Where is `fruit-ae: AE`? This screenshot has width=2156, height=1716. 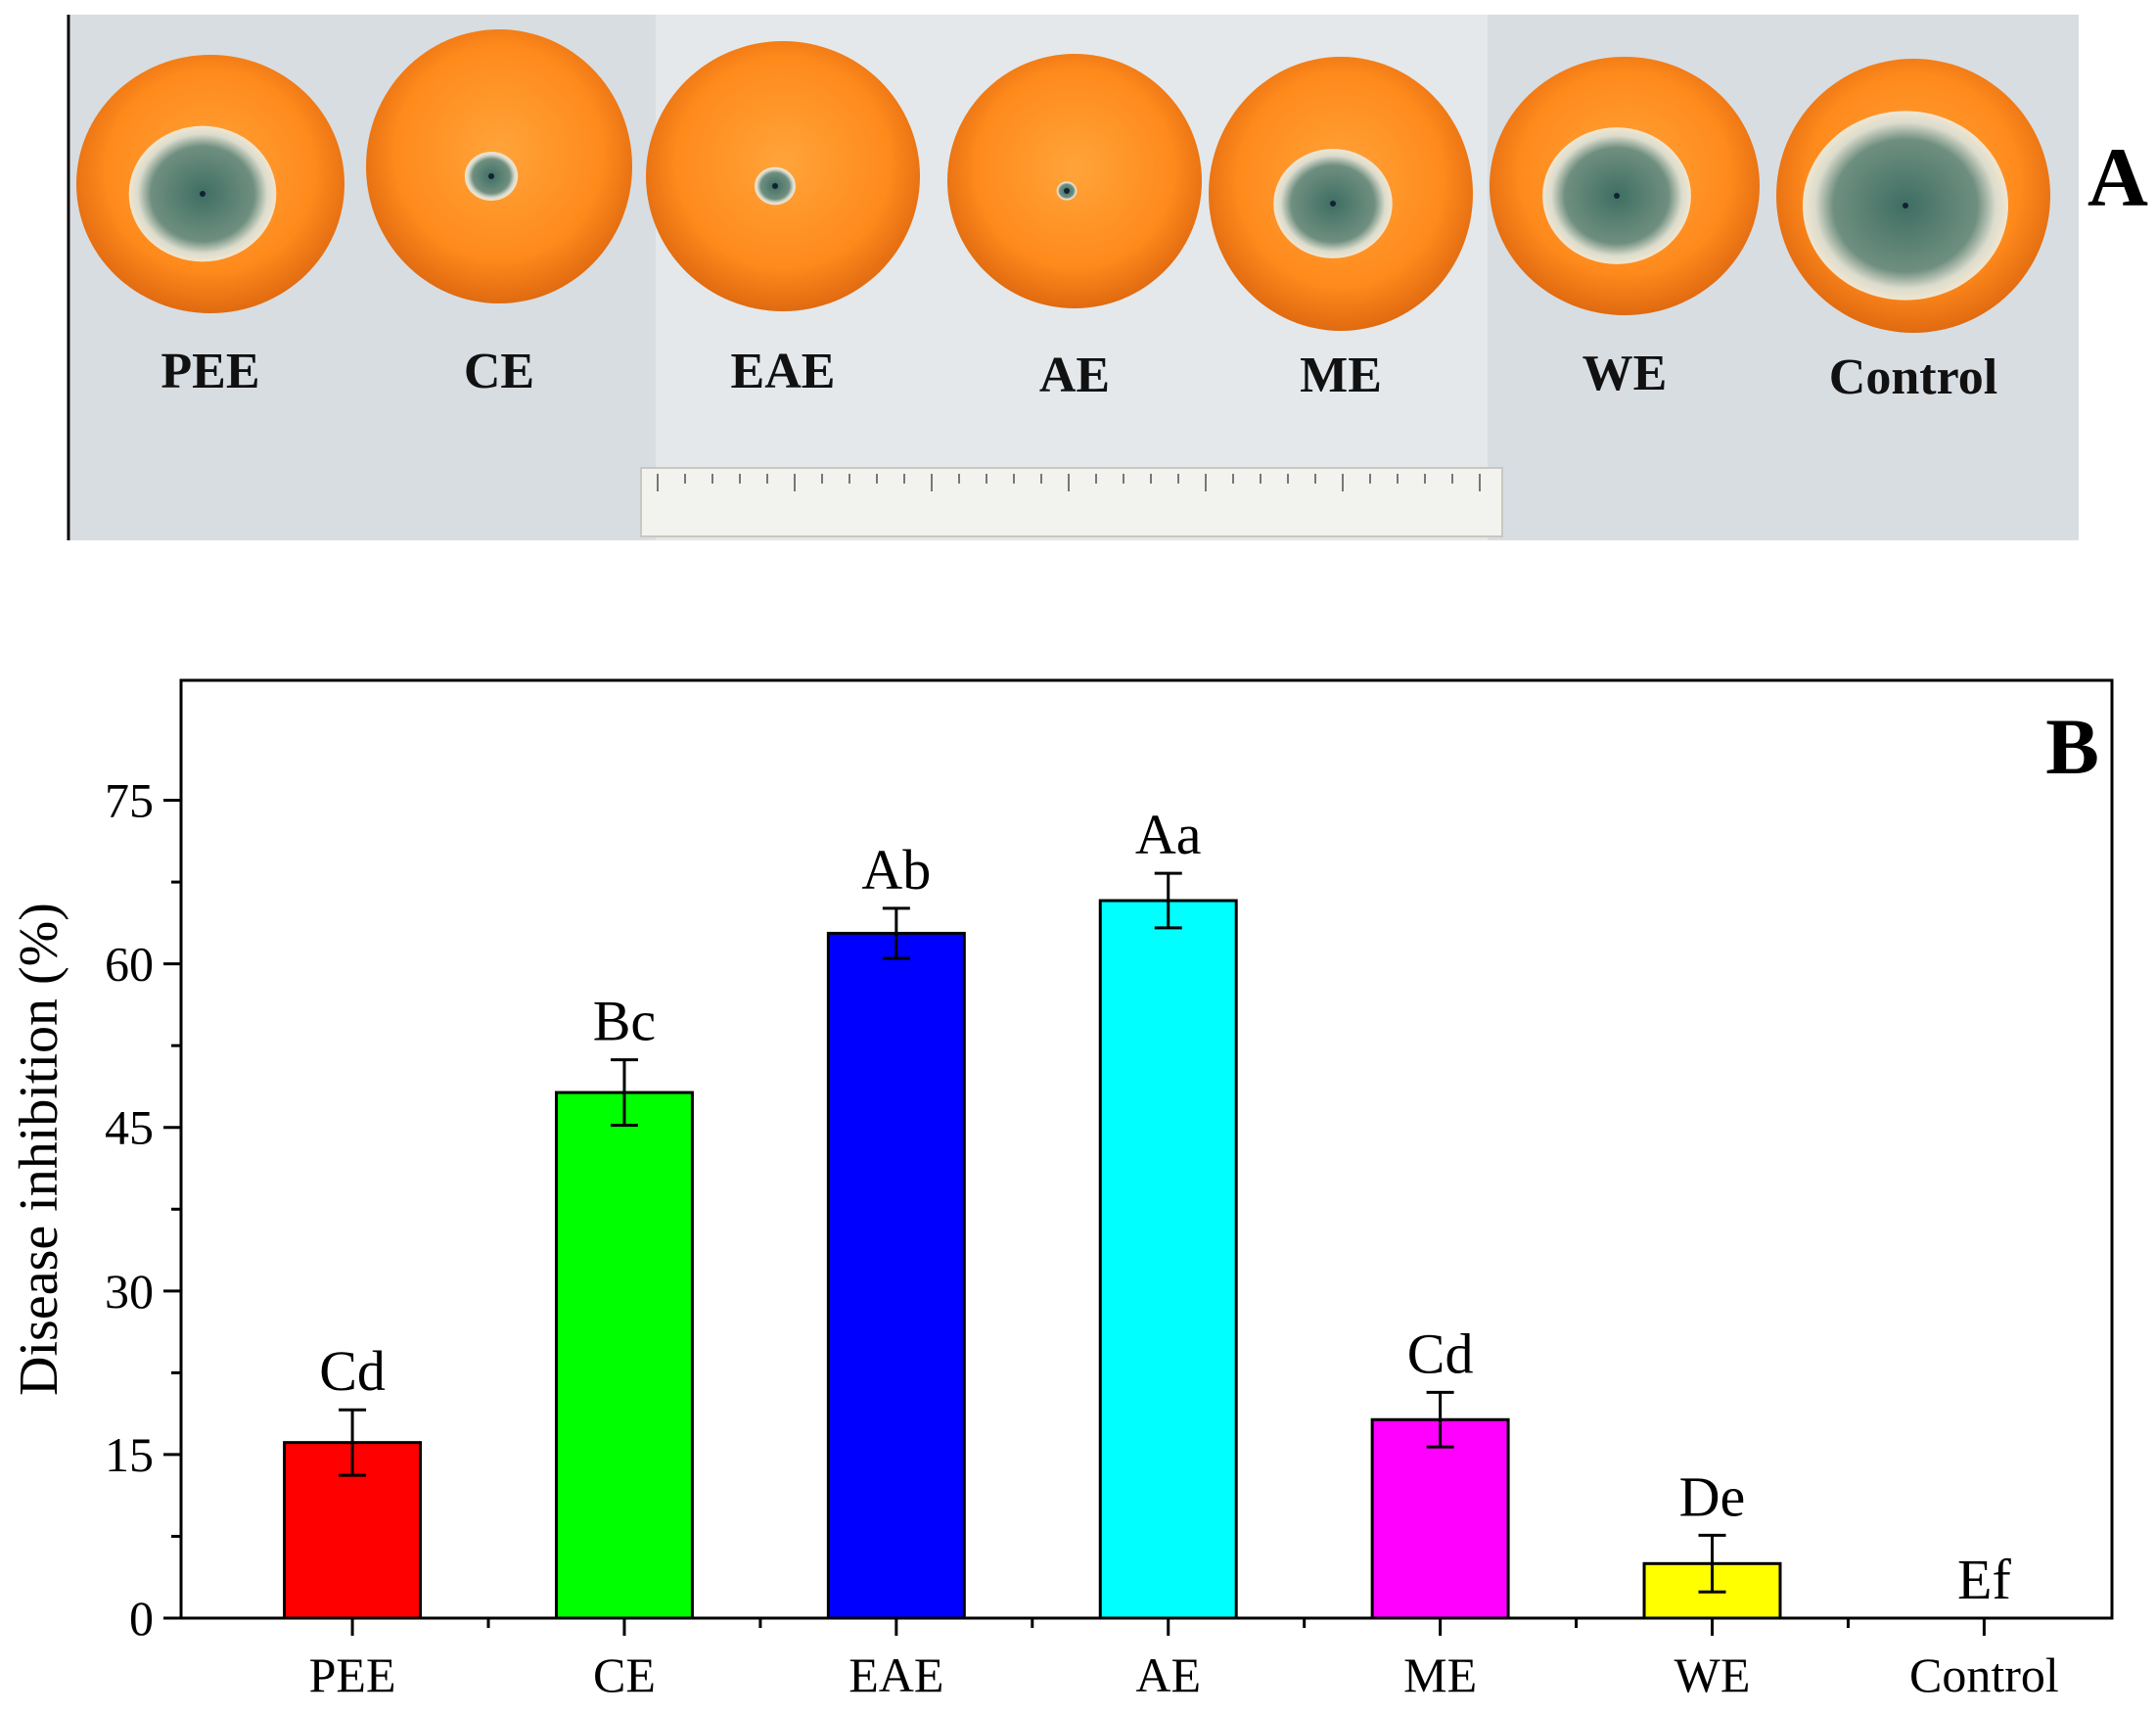 fruit-ae: AE is located at coordinates (1074, 228).